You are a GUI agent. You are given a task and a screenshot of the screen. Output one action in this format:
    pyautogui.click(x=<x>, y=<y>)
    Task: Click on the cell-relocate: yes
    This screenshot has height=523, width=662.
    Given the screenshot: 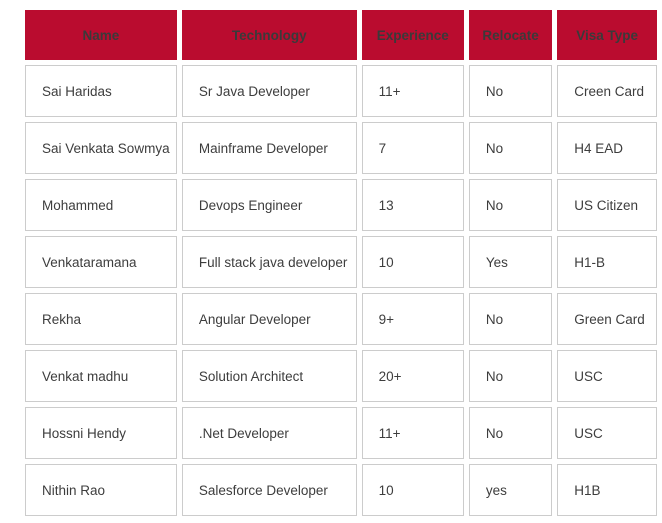 What is the action you would take?
    pyautogui.click(x=510, y=490)
    